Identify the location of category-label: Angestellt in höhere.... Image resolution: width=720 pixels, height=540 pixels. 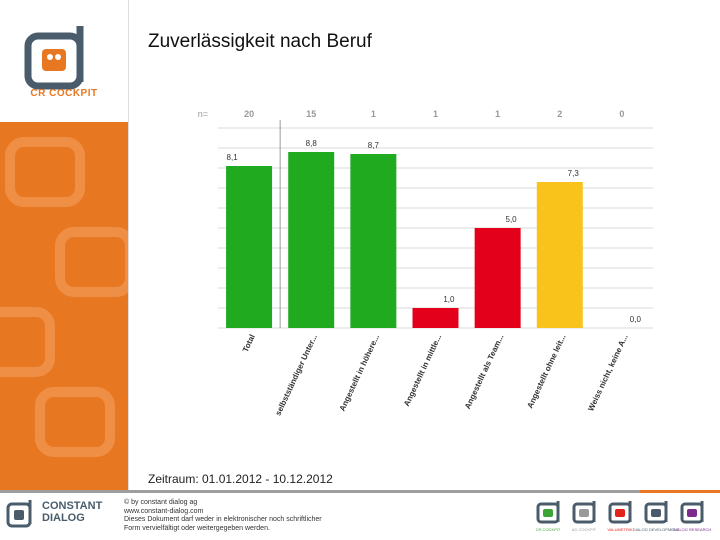
(359, 373).